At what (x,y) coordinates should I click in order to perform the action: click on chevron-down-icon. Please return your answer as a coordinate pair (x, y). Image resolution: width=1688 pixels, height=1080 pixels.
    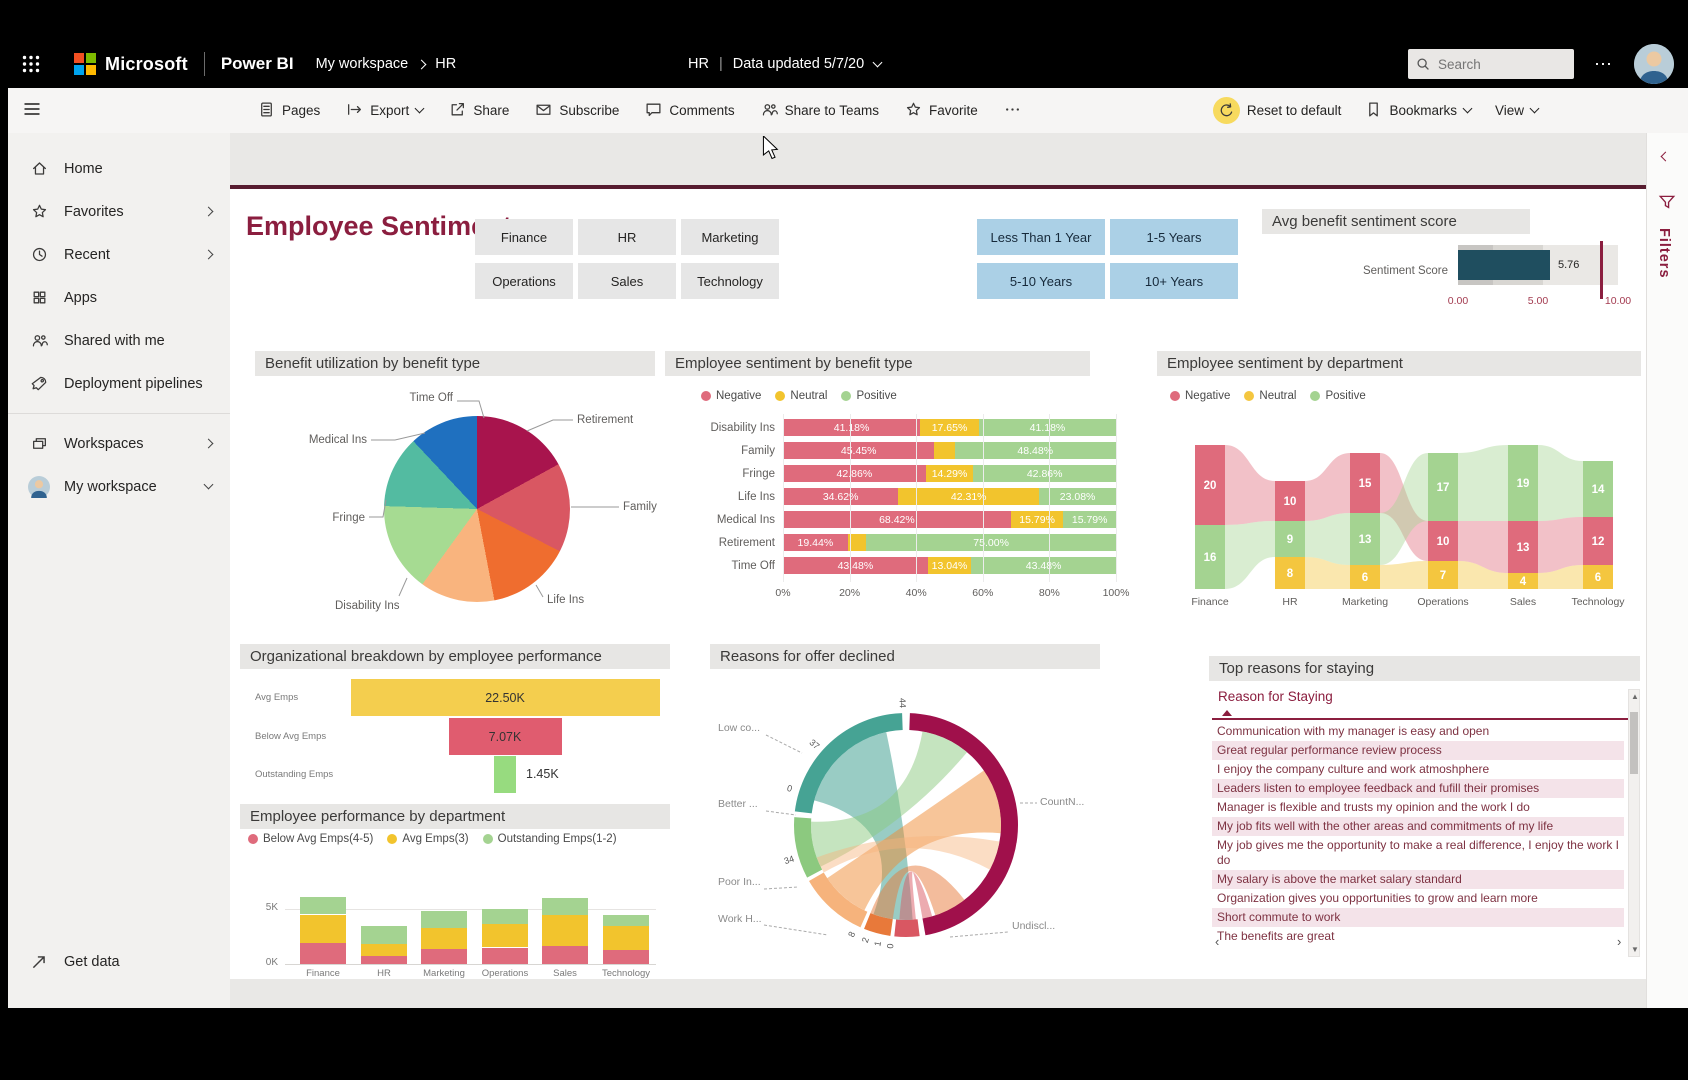
    Looking at the image, I should click on (877, 62).